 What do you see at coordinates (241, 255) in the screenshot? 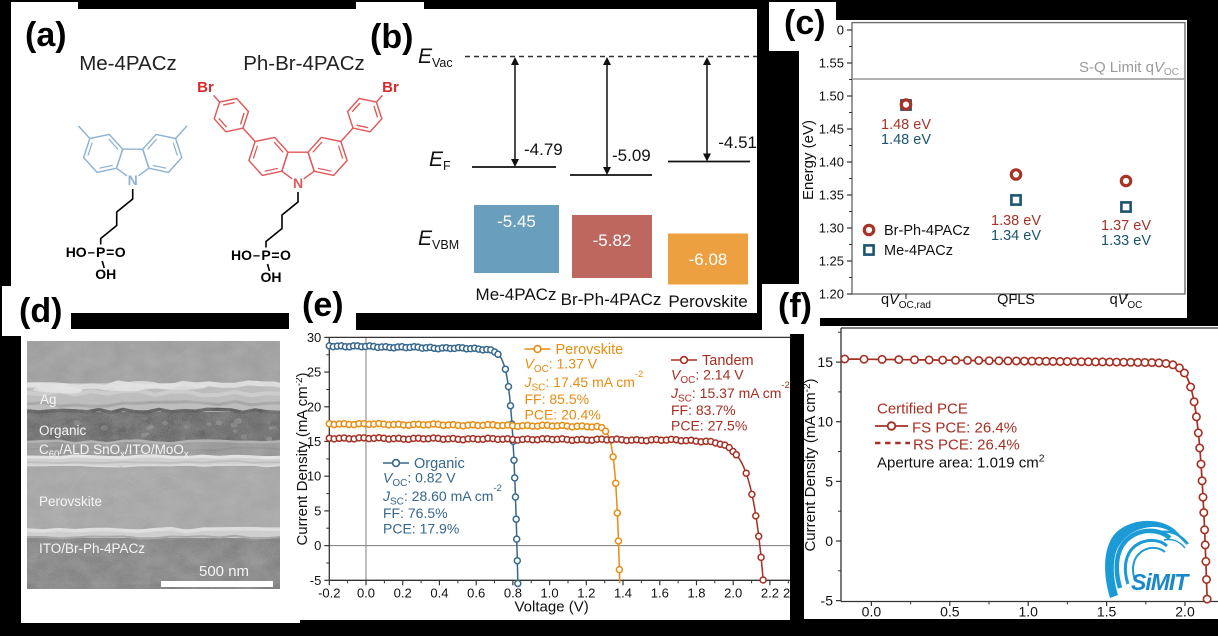
I see `svg-text: HO` at bounding box center [241, 255].